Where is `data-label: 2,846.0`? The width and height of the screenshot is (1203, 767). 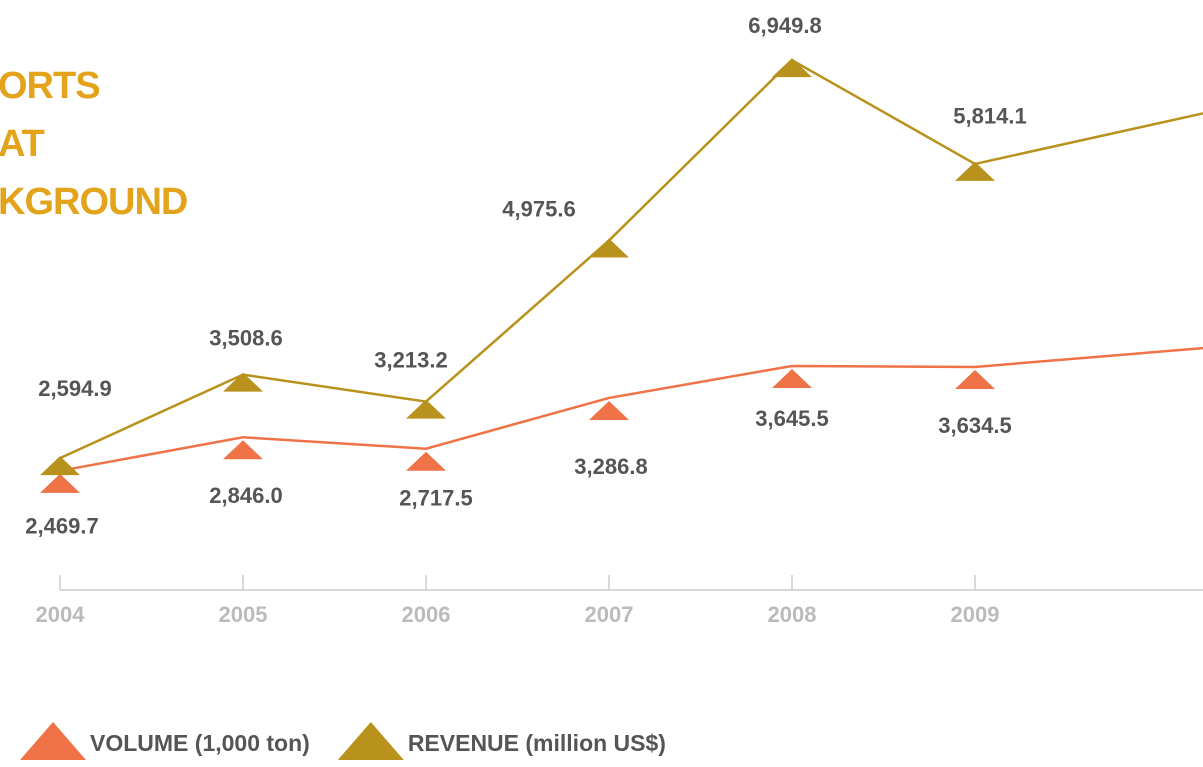
data-label: 2,846.0 is located at coordinates (245, 495).